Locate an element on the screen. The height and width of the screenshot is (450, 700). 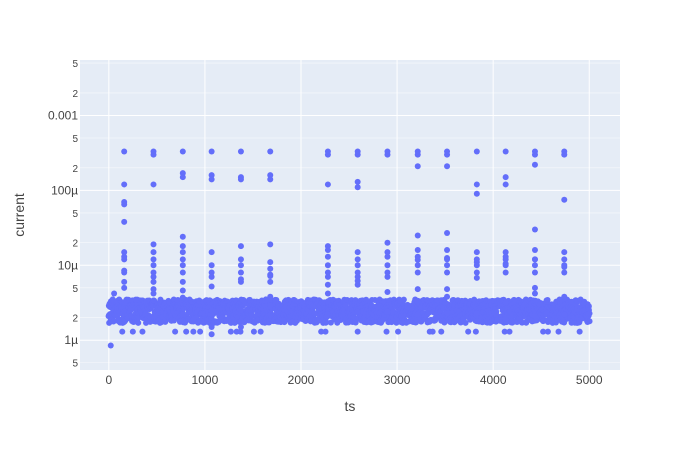
x-tick-label: 1000 is located at coordinates (205, 380).